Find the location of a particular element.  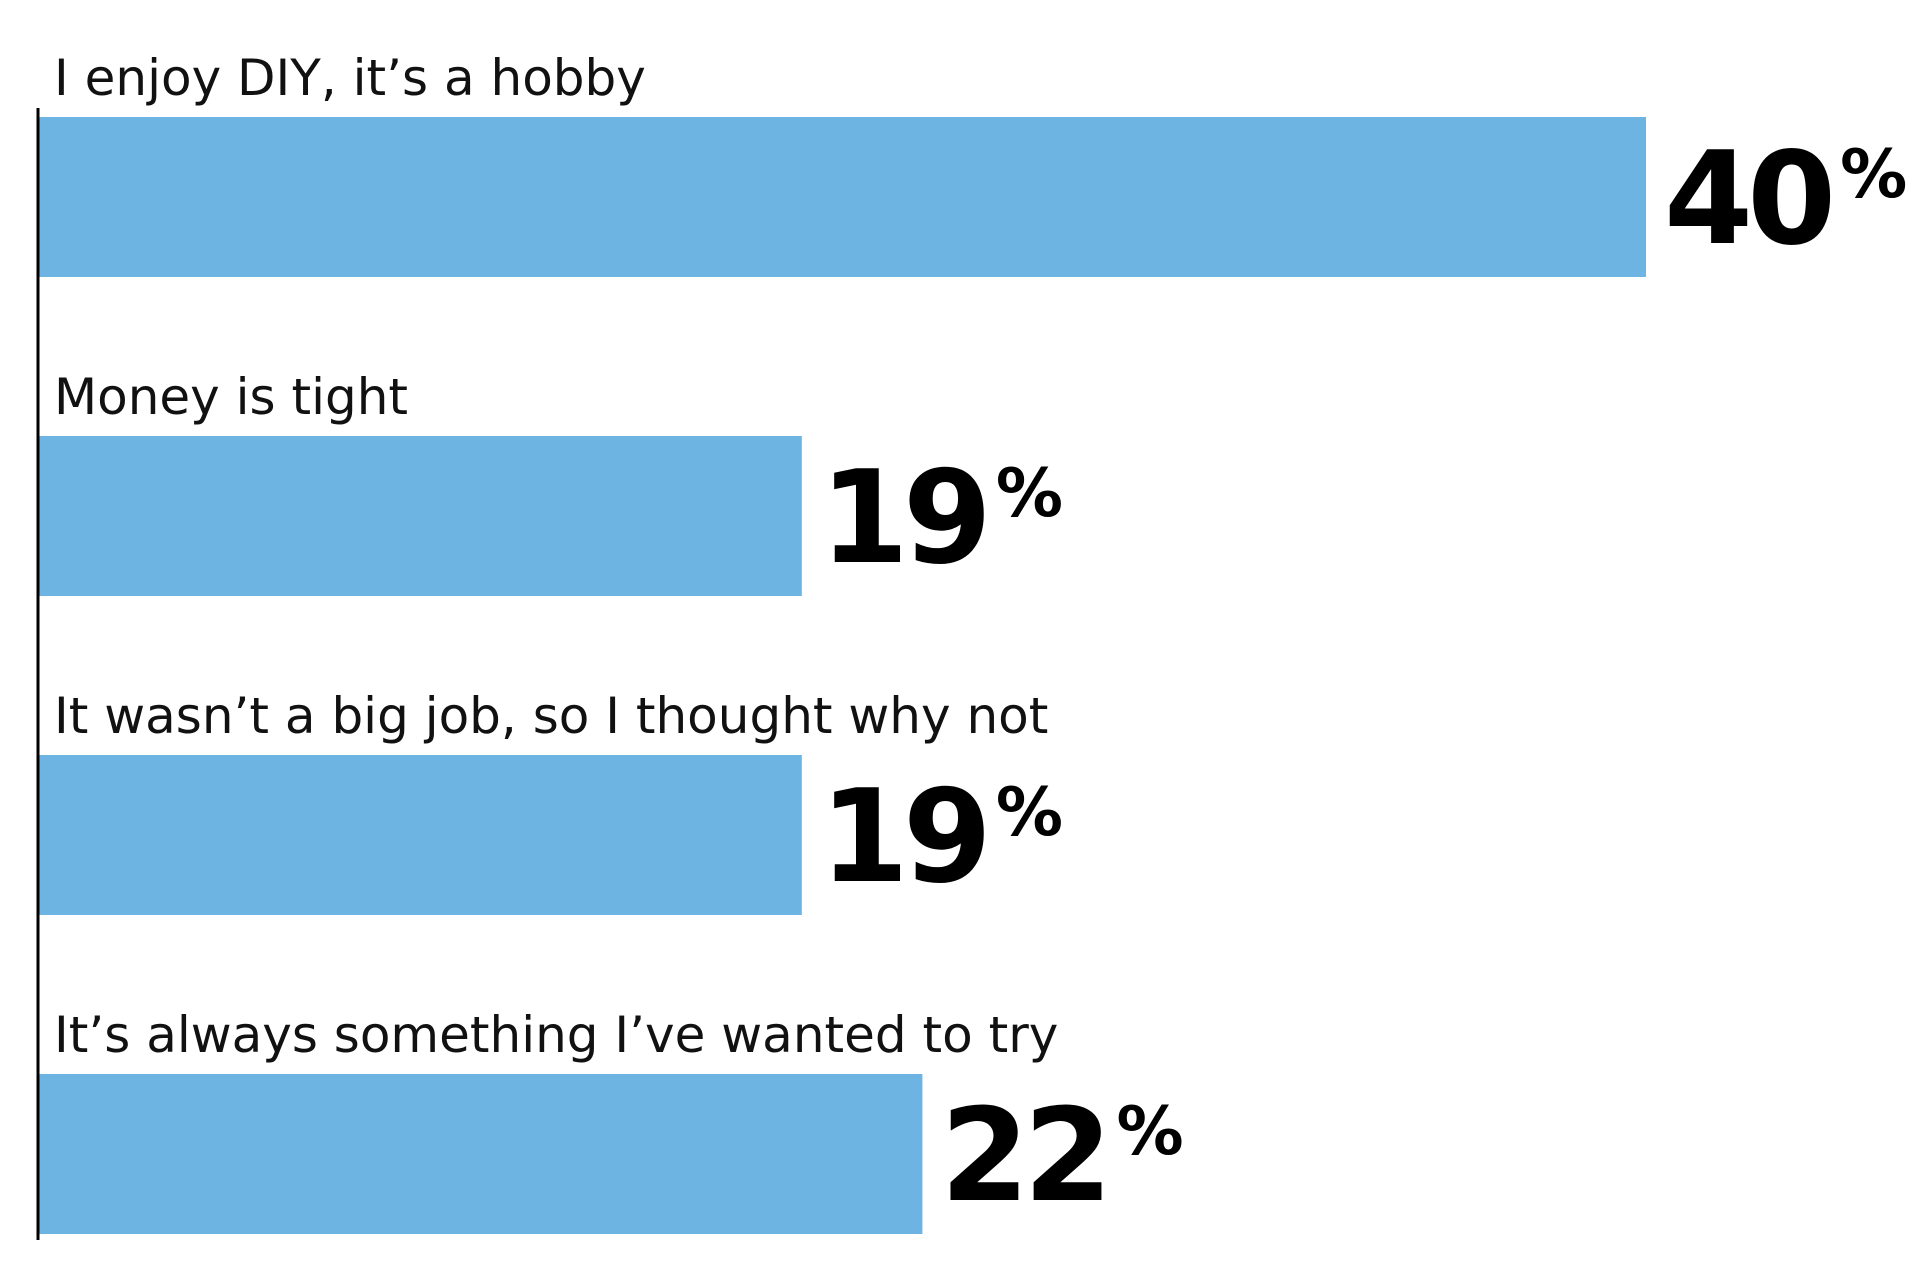

category-label: It’s always something I’ve wanted to try is located at coordinates (556, 1035).